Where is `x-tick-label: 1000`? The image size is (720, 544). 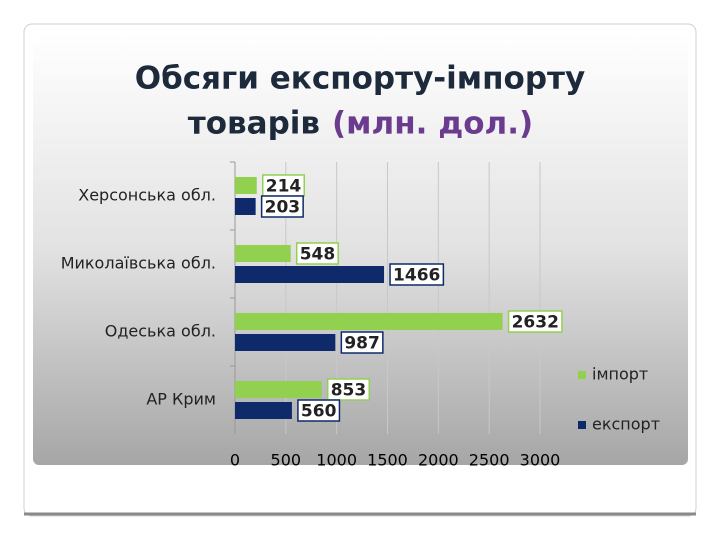 x-tick-label: 1000 is located at coordinates (336, 460).